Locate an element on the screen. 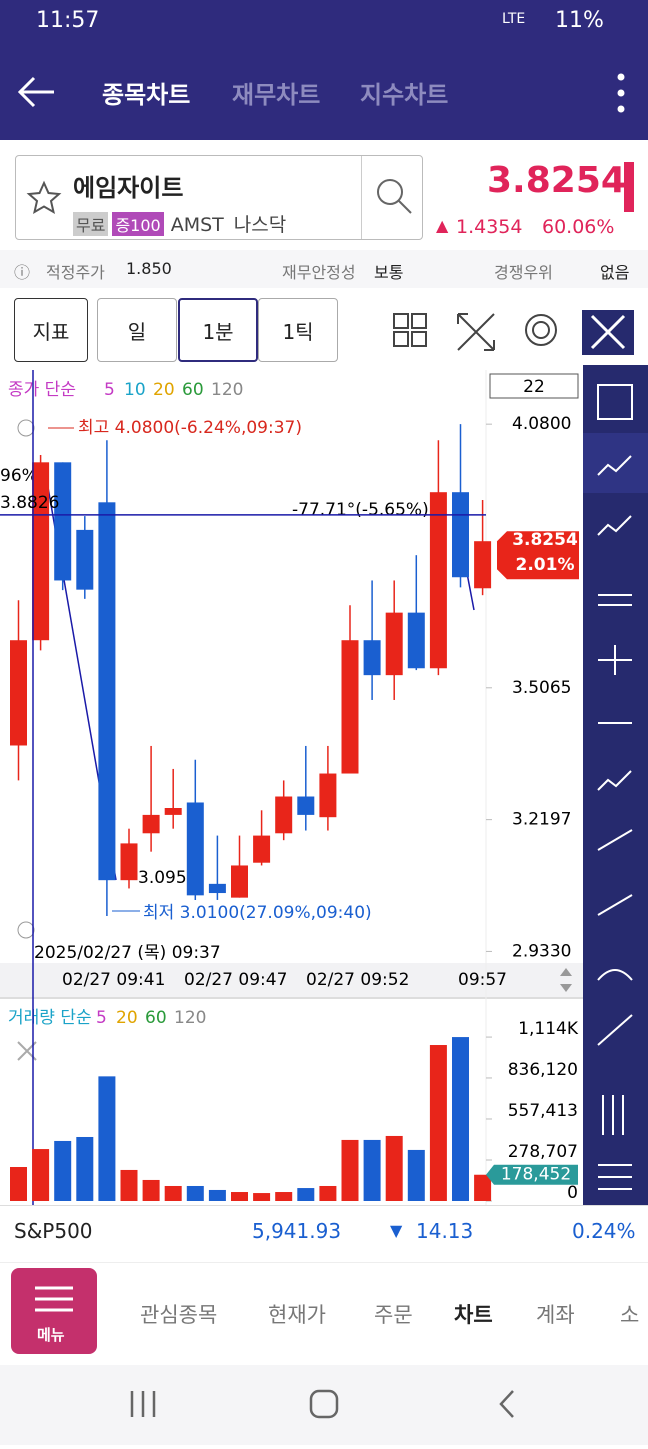 This screenshot has width=648, height=1449. index-value: 5,941.93 is located at coordinates (297, 1231).